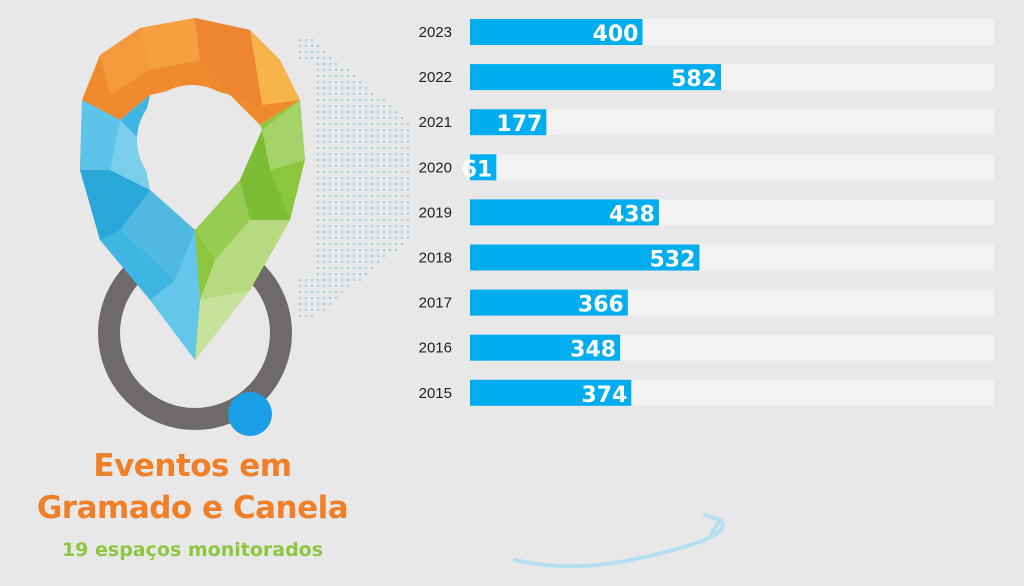 The width and height of the screenshot is (1024, 586). Describe the element at coordinates (596, 77) in the screenshot. I see `bar-2022` at that location.